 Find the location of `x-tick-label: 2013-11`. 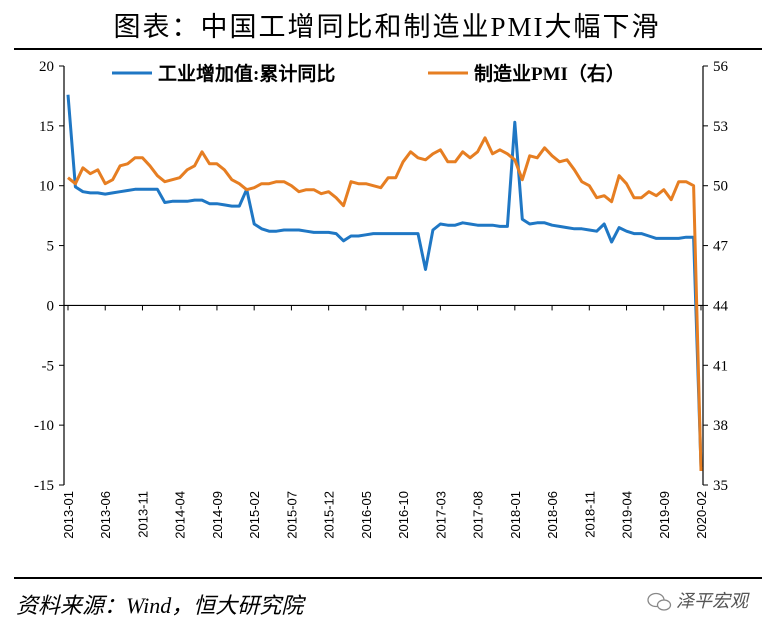

x-tick-label: 2013-11 is located at coordinates (142, 514).